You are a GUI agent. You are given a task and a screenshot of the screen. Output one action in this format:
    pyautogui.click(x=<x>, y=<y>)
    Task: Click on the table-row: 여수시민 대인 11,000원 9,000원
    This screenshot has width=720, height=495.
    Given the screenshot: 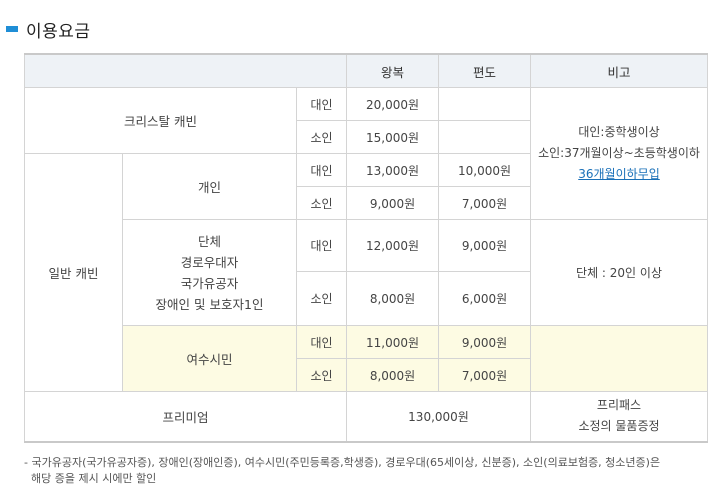 What is the action you would take?
    pyautogui.click(x=366, y=358)
    